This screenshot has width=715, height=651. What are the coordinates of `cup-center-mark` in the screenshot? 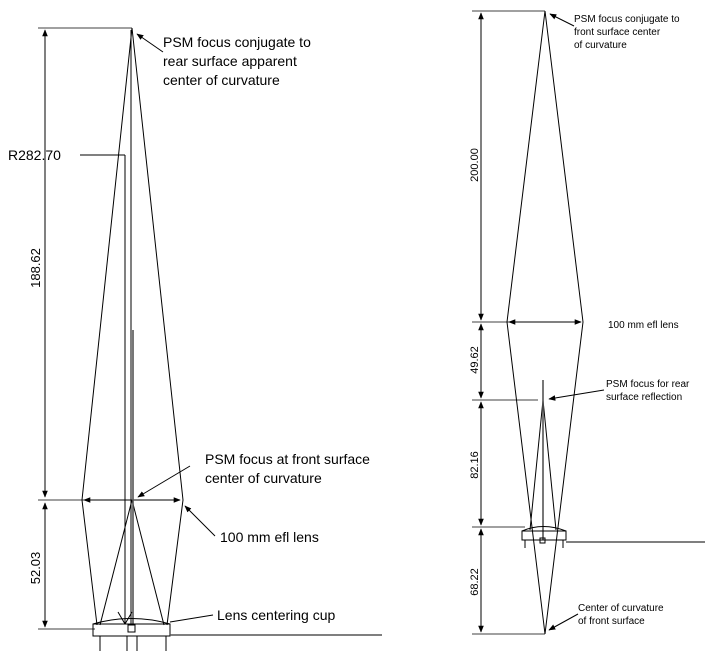 It's located at (131, 628).